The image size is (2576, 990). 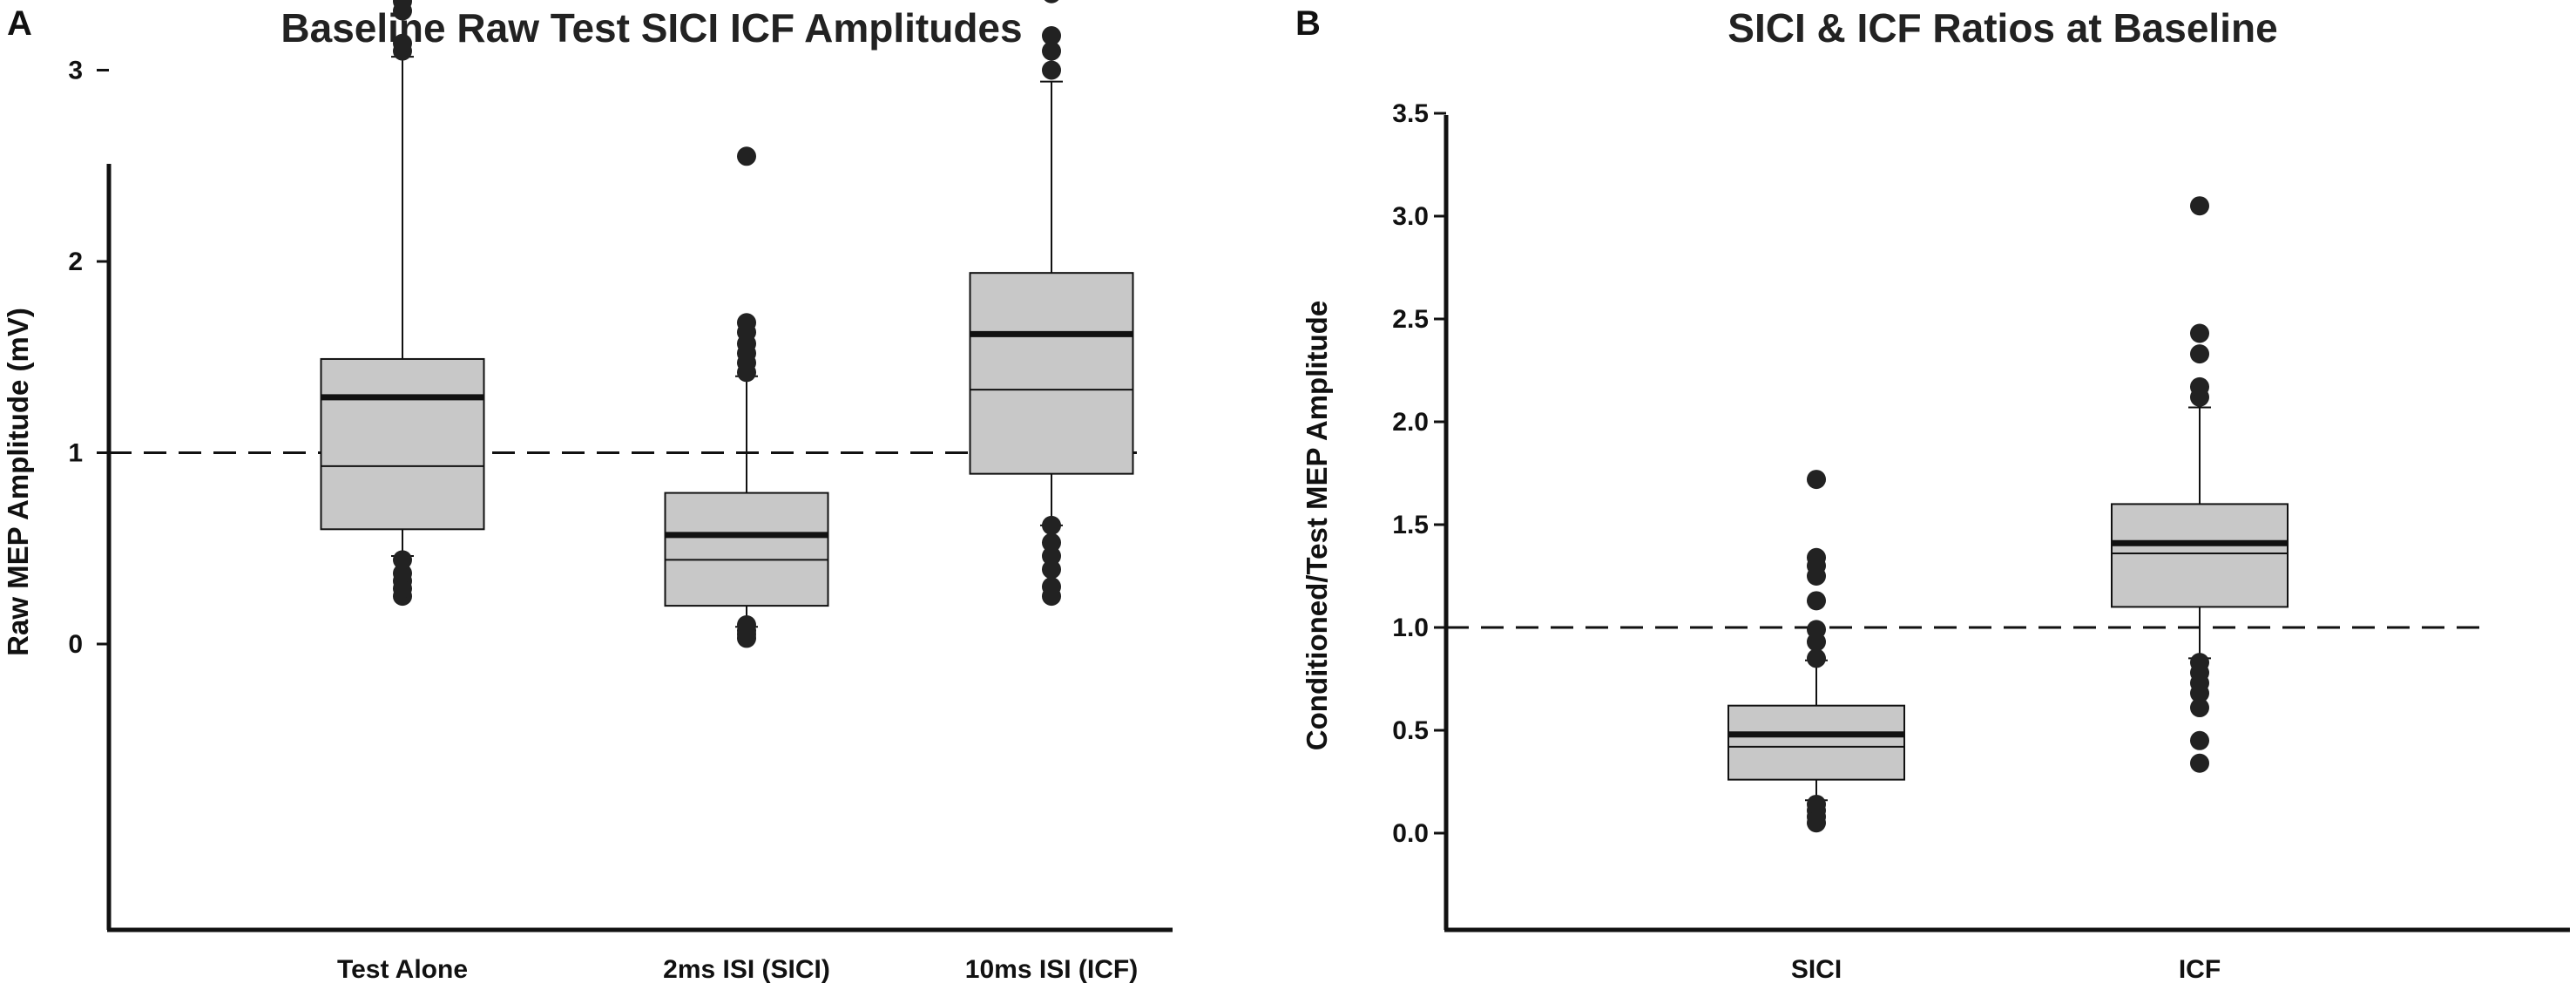 What do you see at coordinates (75, 644) in the screenshot?
I see `panel-a-y-tick-label: 0` at bounding box center [75, 644].